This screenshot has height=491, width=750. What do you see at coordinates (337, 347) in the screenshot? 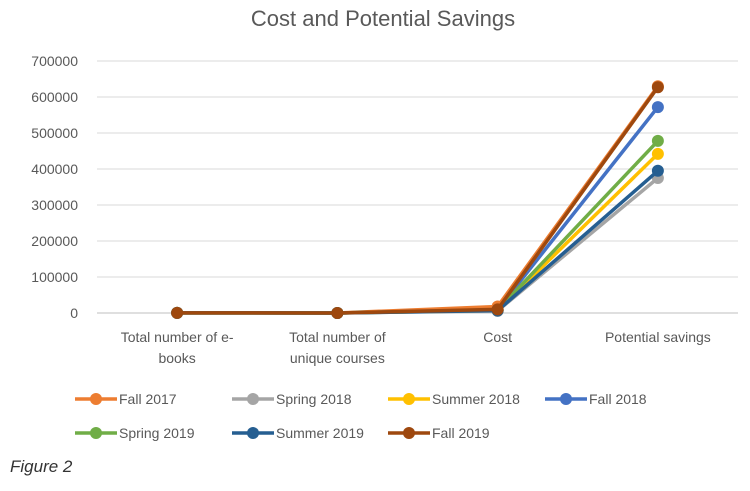
I see `x-tick-label: Total number of unique courses` at bounding box center [337, 347].